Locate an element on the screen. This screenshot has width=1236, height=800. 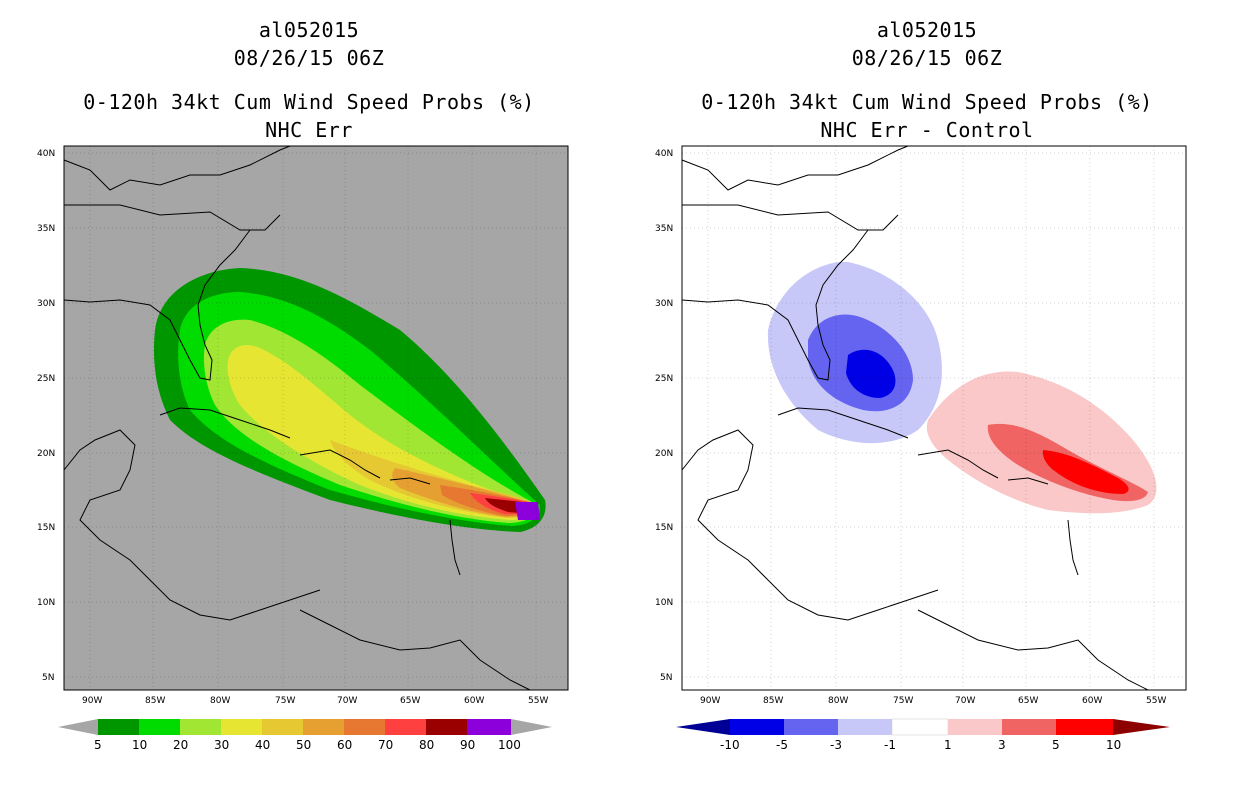
probability-swath is located at coordinates (349, 400).